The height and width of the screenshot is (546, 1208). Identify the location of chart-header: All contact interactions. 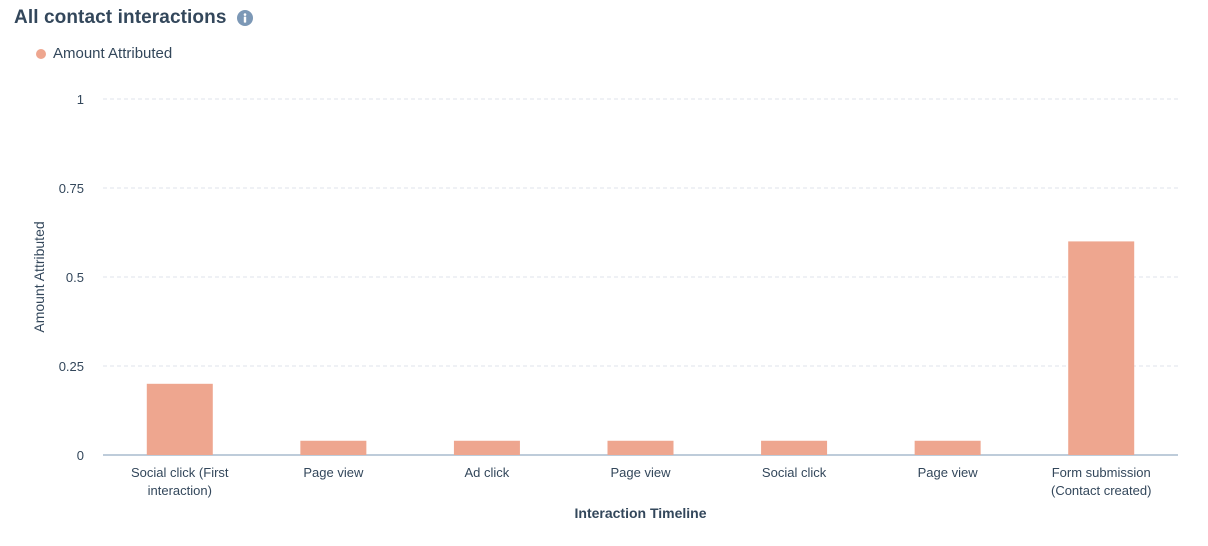
(133, 18).